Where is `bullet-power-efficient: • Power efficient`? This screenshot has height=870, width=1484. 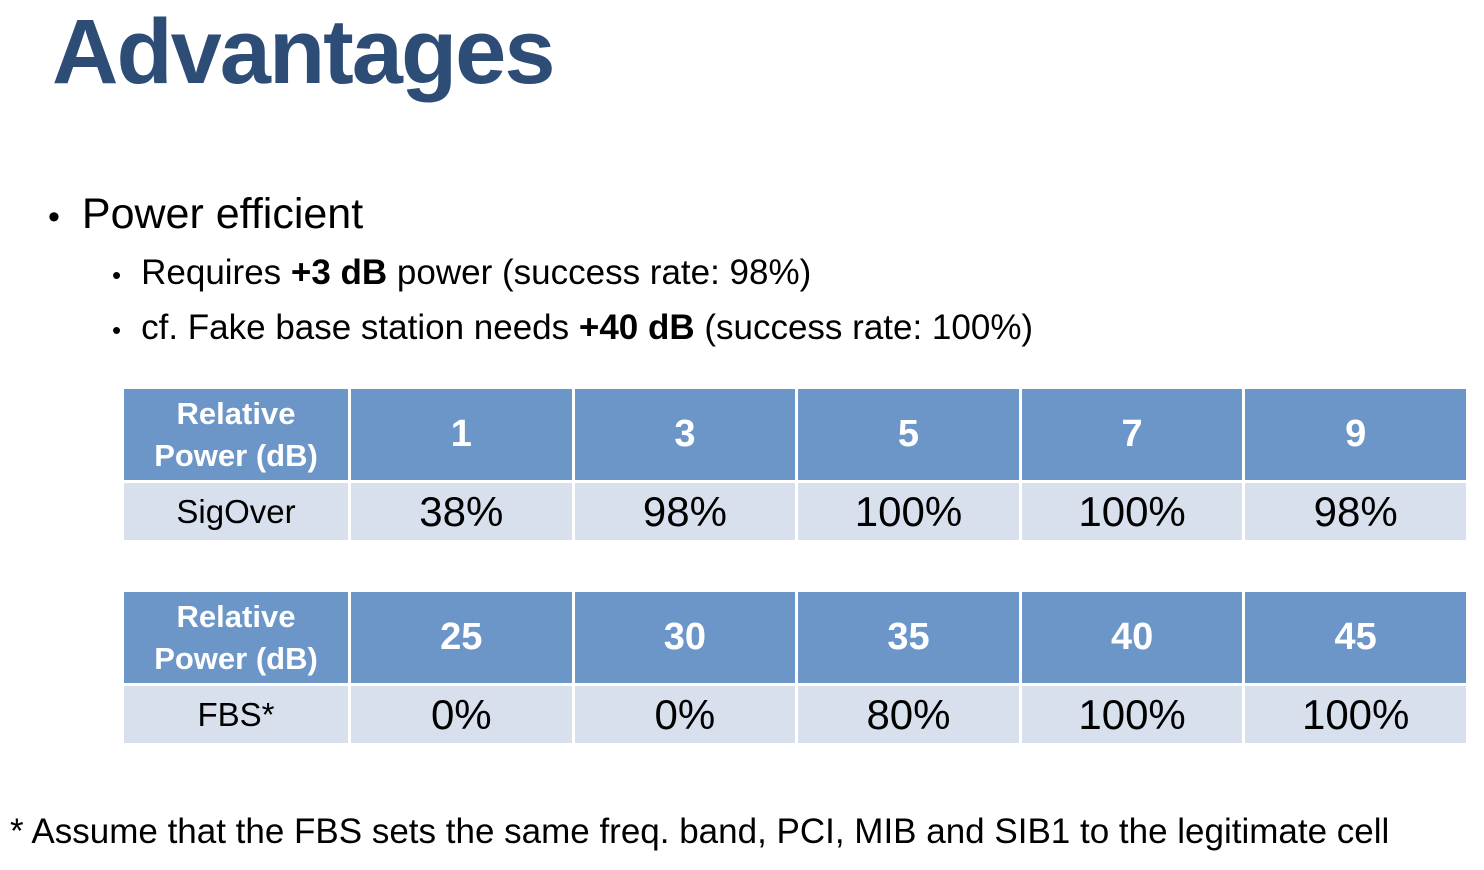
bullet-power-efficient: • Power efficient is located at coordinates (205, 214).